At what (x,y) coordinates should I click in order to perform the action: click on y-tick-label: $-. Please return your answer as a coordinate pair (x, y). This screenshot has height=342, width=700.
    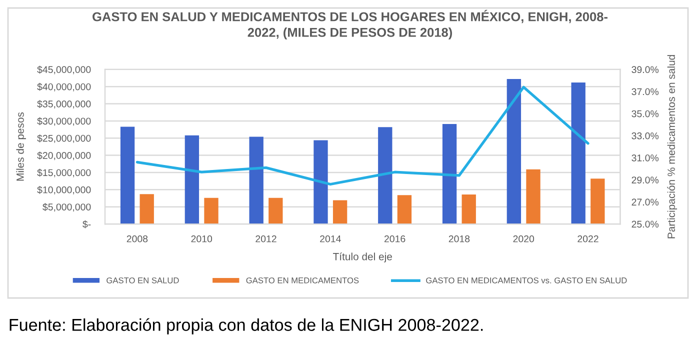
    Looking at the image, I should click on (86, 224).